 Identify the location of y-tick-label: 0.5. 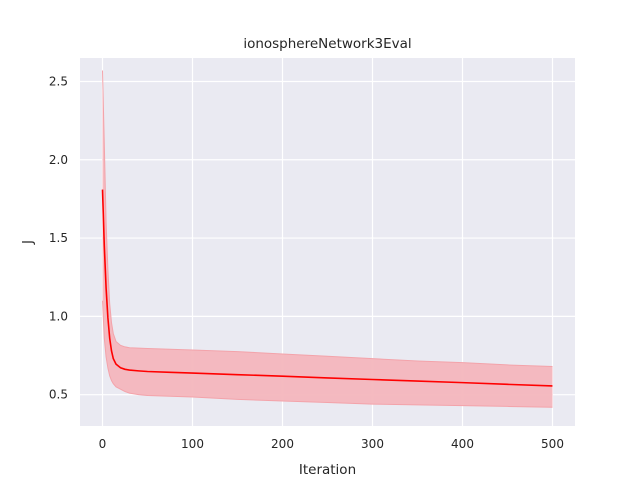
(58, 395).